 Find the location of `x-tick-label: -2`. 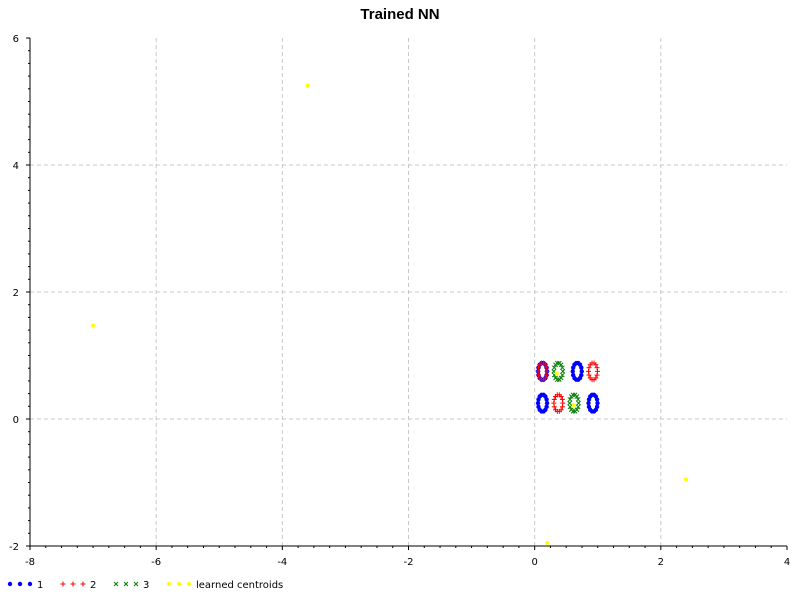

x-tick-label: -2 is located at coordinates (409, 562).